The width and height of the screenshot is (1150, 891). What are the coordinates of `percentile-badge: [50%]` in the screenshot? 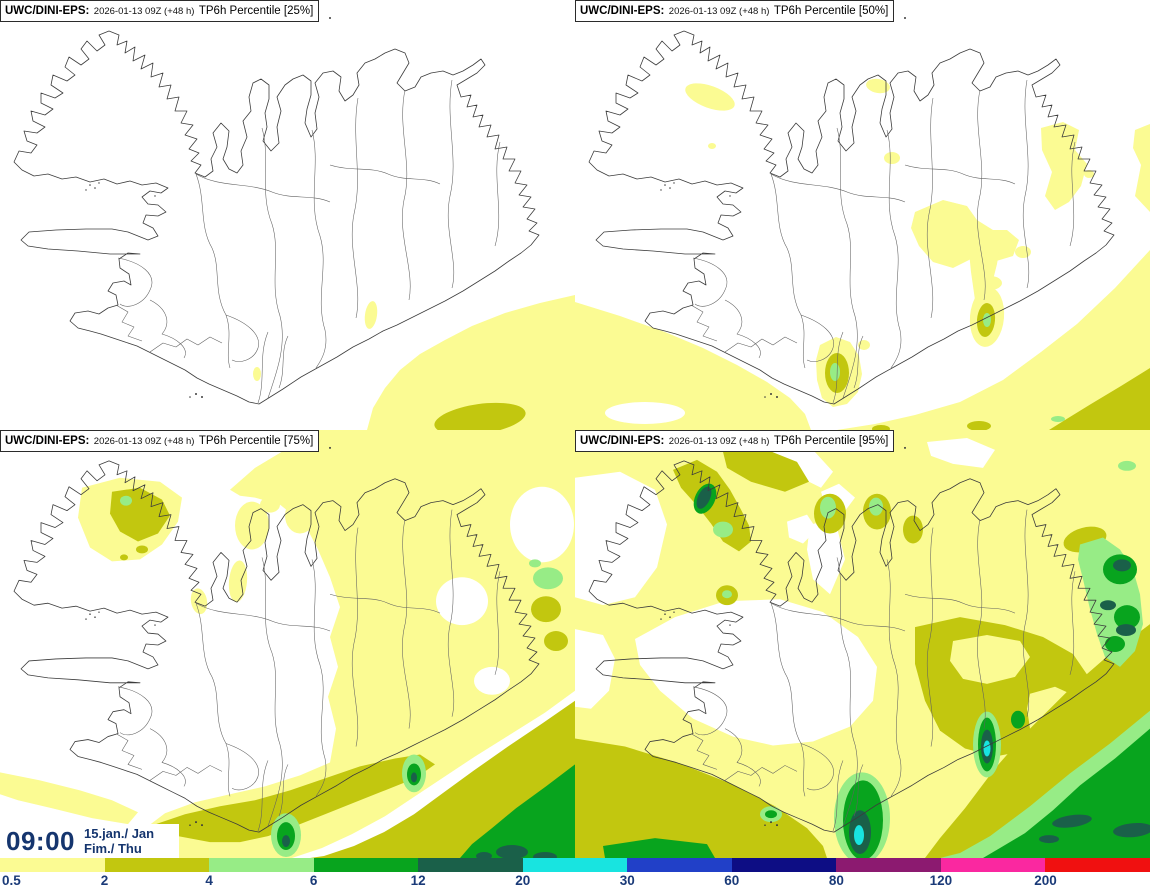 It's located at (873, 11).